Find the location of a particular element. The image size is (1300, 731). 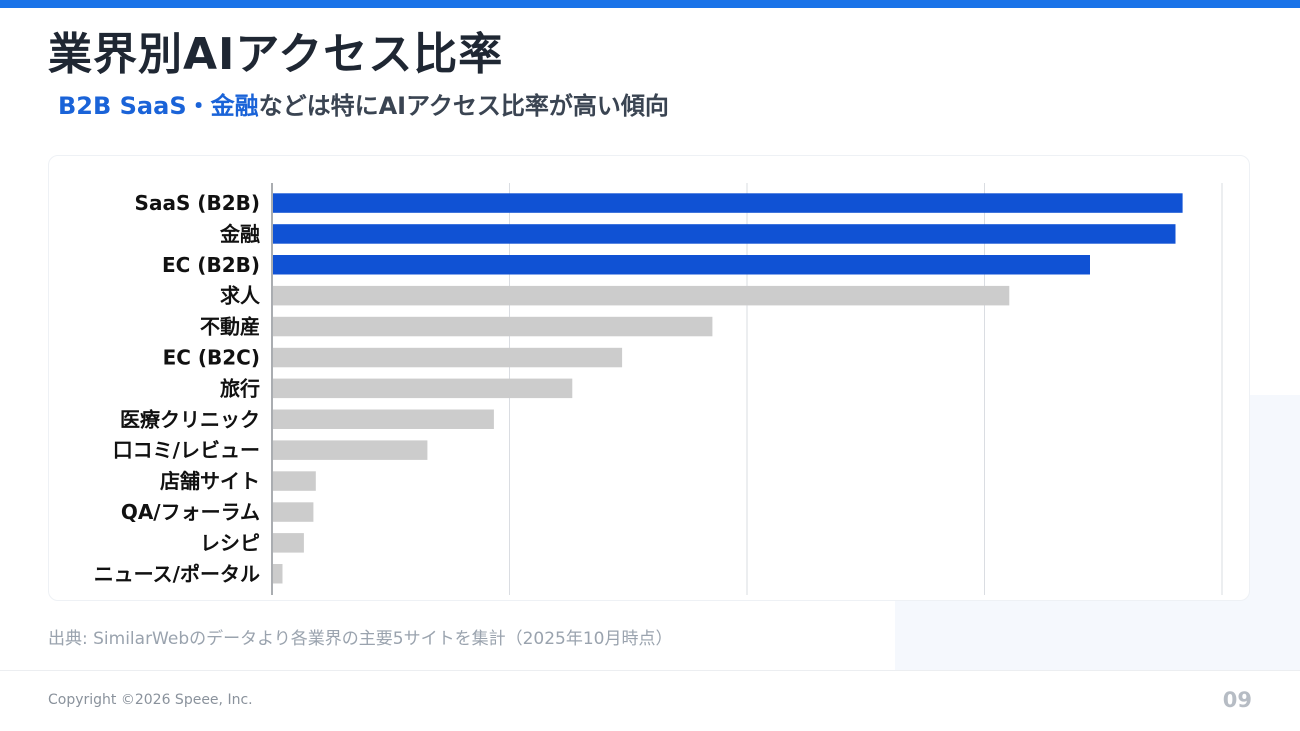

page-number: 09 is located at coordinates (1237, 700).